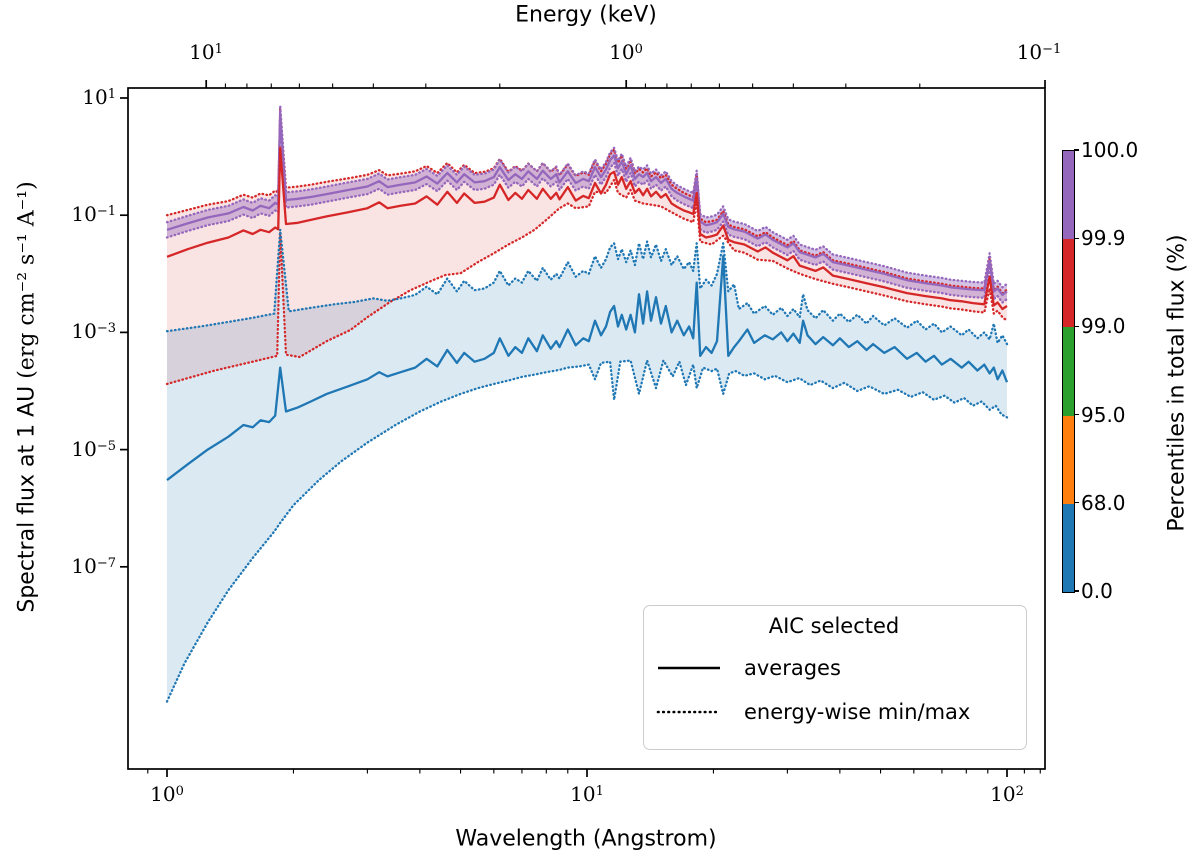 This screenshot has height=865, width=1200. What do you see at coordinates (1103, 414) in the screenshot?
I see `colorbar-tick-label: 95.0` at bounding box center [1103, 414].